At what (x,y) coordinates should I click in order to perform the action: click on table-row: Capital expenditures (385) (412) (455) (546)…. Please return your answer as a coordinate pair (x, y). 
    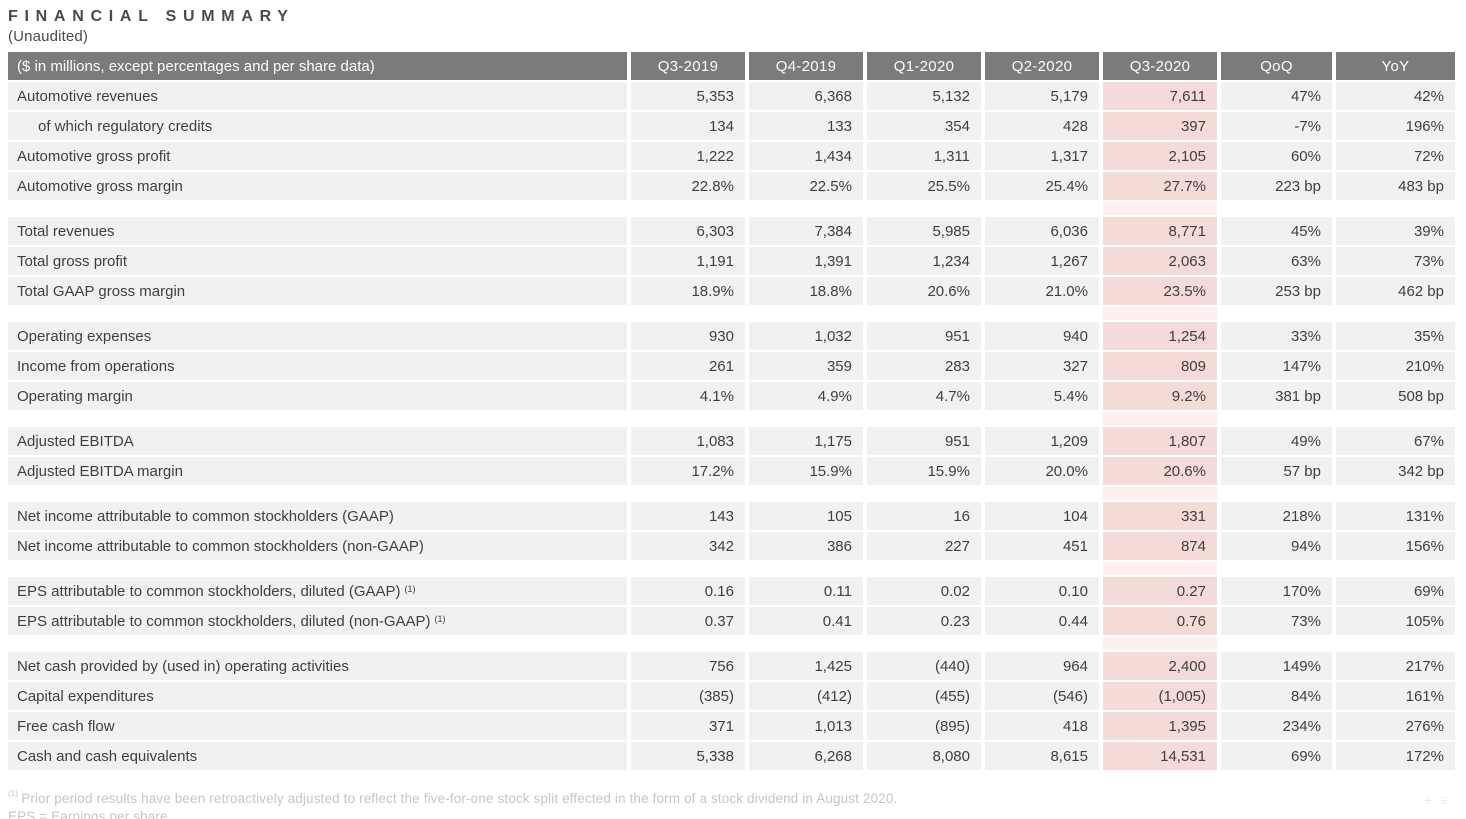
    Looking at the image, I should click on (731, 696).